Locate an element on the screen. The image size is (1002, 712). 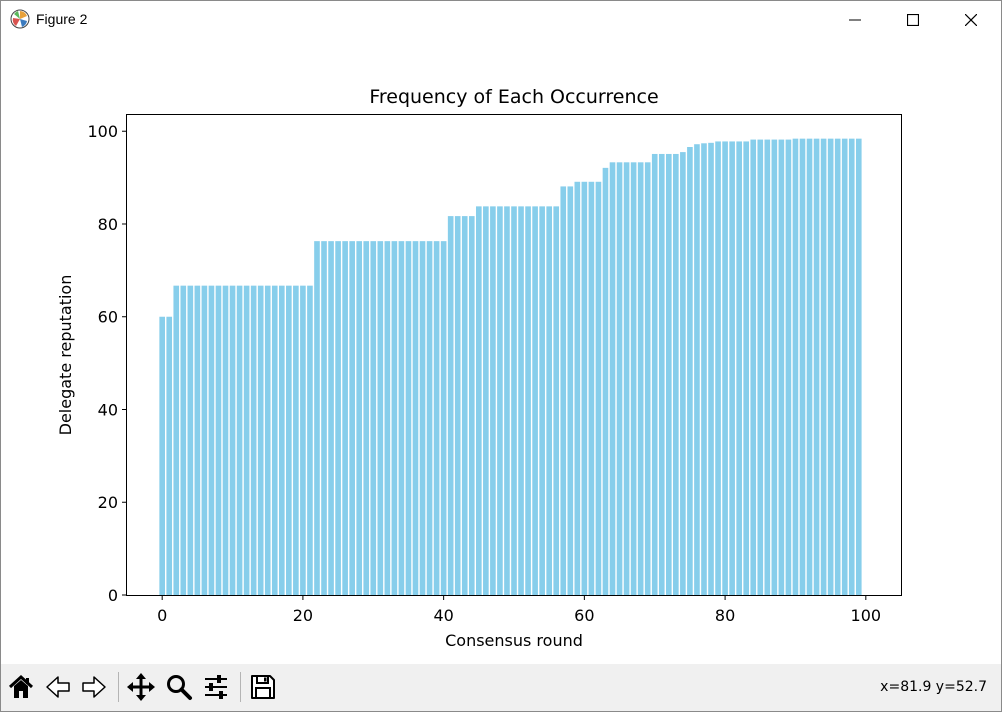
minimize-icon is located at coordinates (855, 19).